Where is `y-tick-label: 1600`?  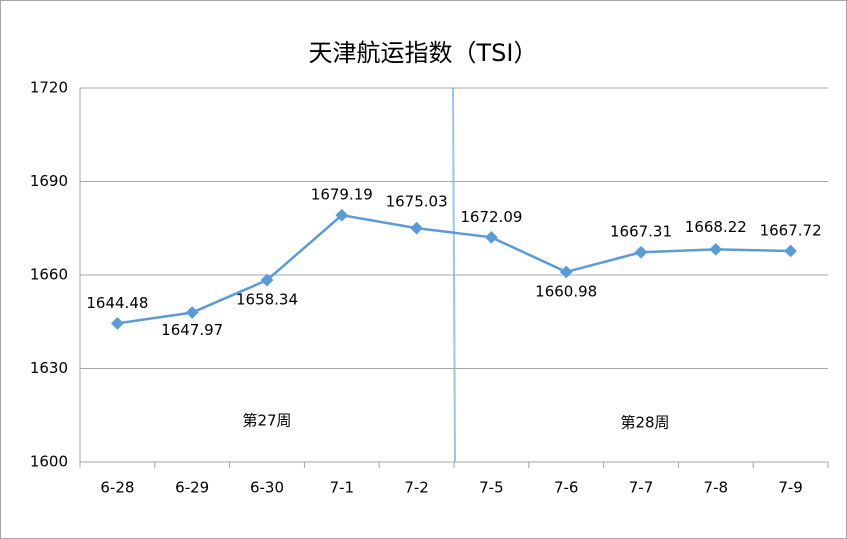 y-tick-label: 1600 is located at coordinates (49, 462).